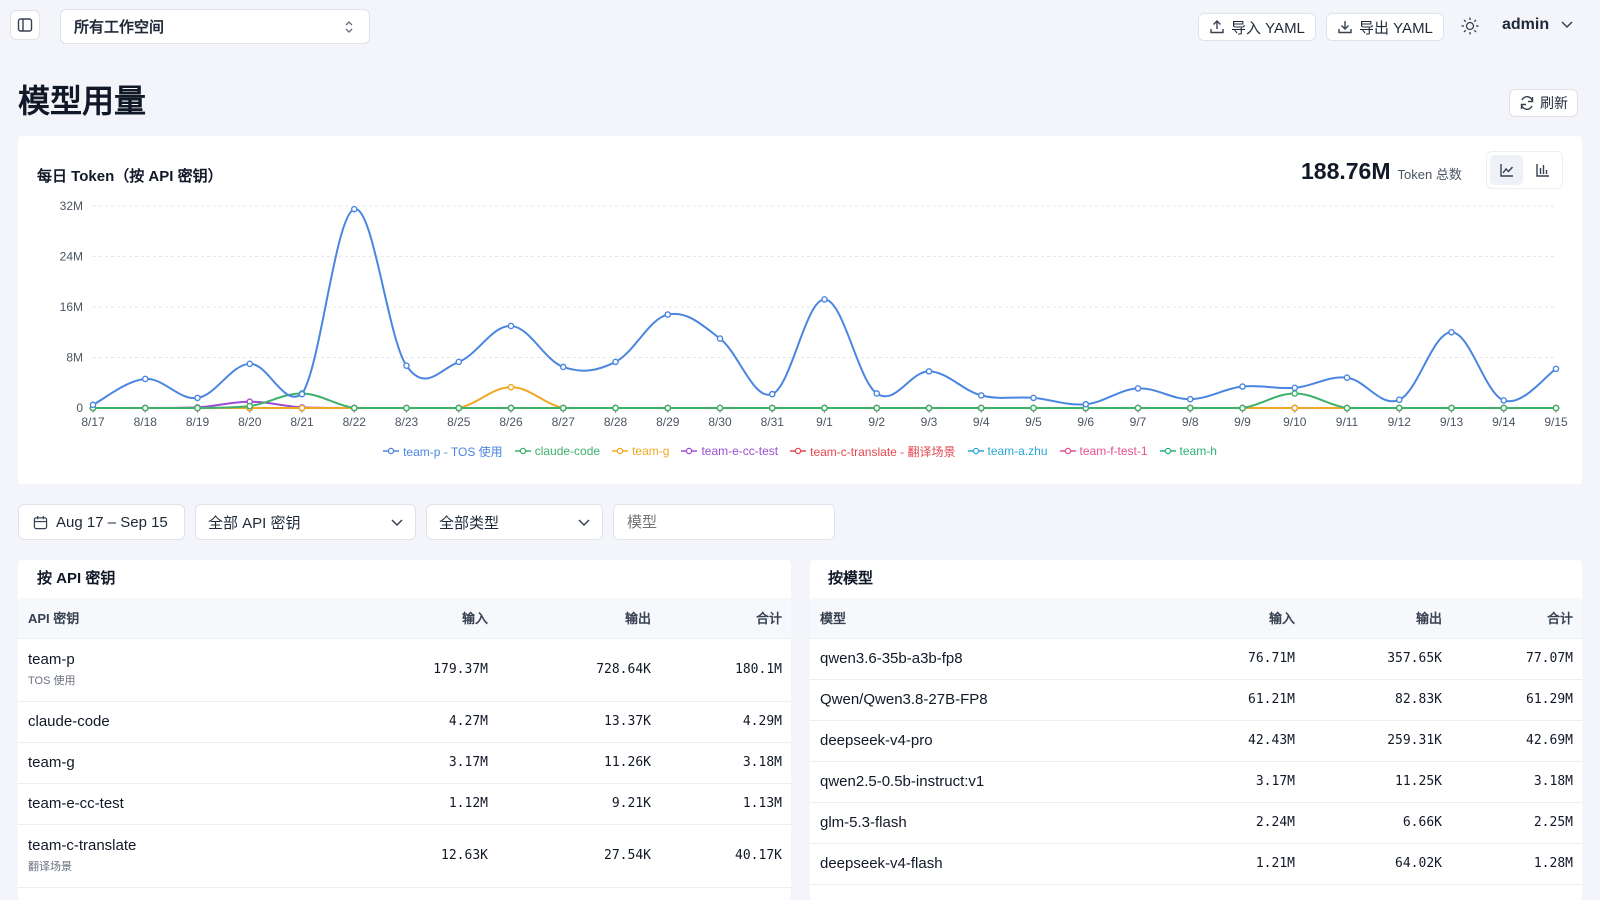 This screenshot has width=1600, height=900. Describe the element at coordinates (1385, 27) in the screenshot. I see `export-yaml-button: 导出 YAML` at that location.